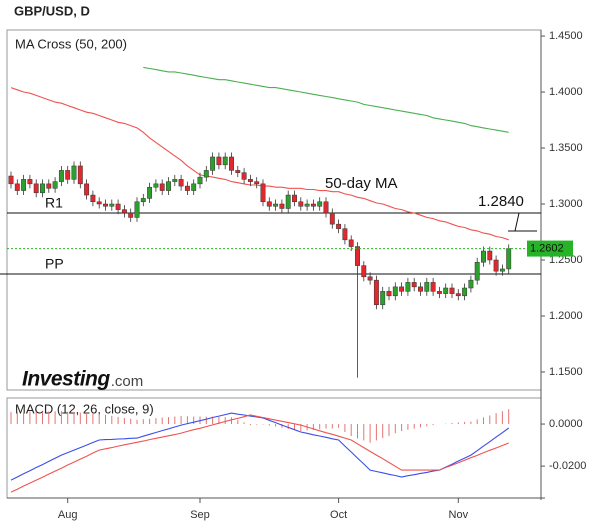  Describe the element at coordinates (522, 222) in the screenshot. I see `annotation-leader` at that location.